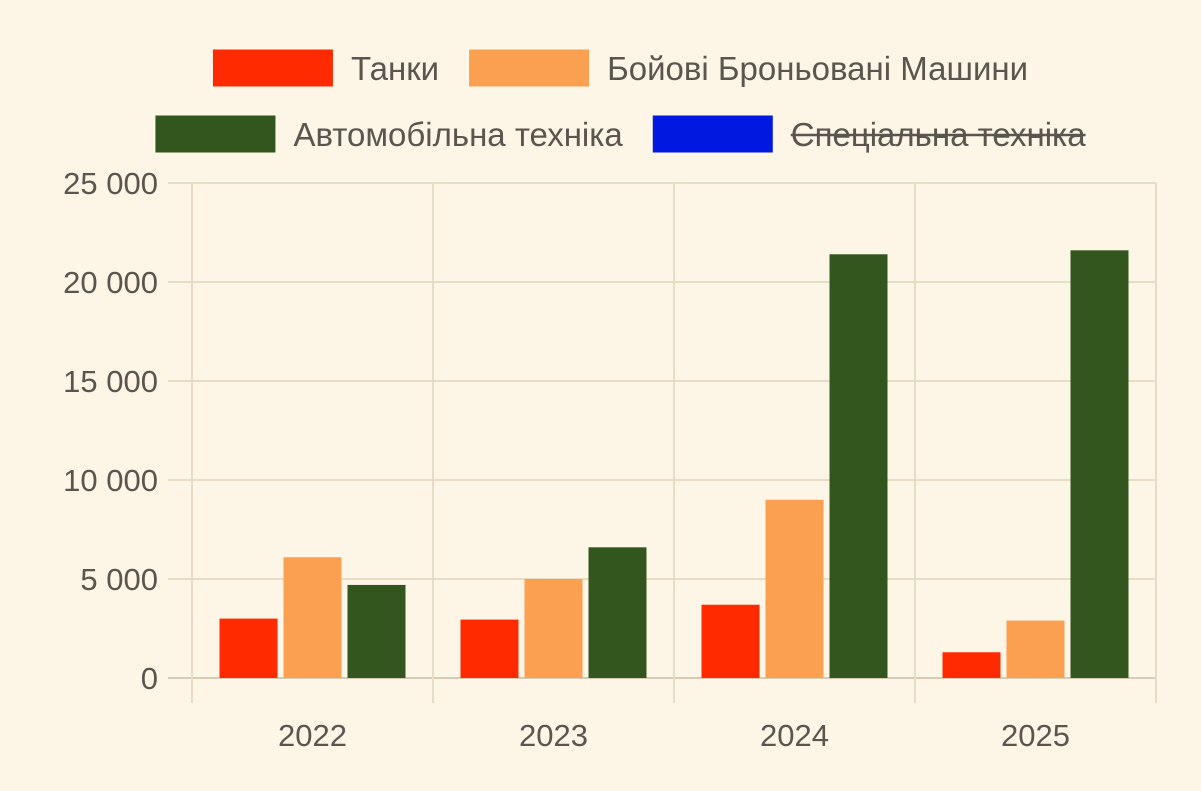 This screenshot has height=791, width=1201. What do you see at coordinates (149, 678) in the screenshot?
I see `y-tick-label: 0` at bounding box center [149, 678].